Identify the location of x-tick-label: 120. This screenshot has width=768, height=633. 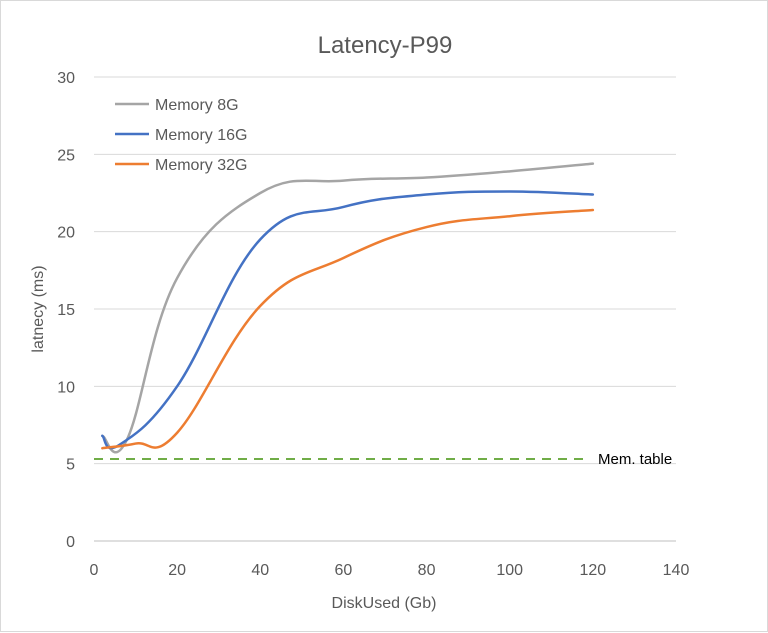
(593, 570).